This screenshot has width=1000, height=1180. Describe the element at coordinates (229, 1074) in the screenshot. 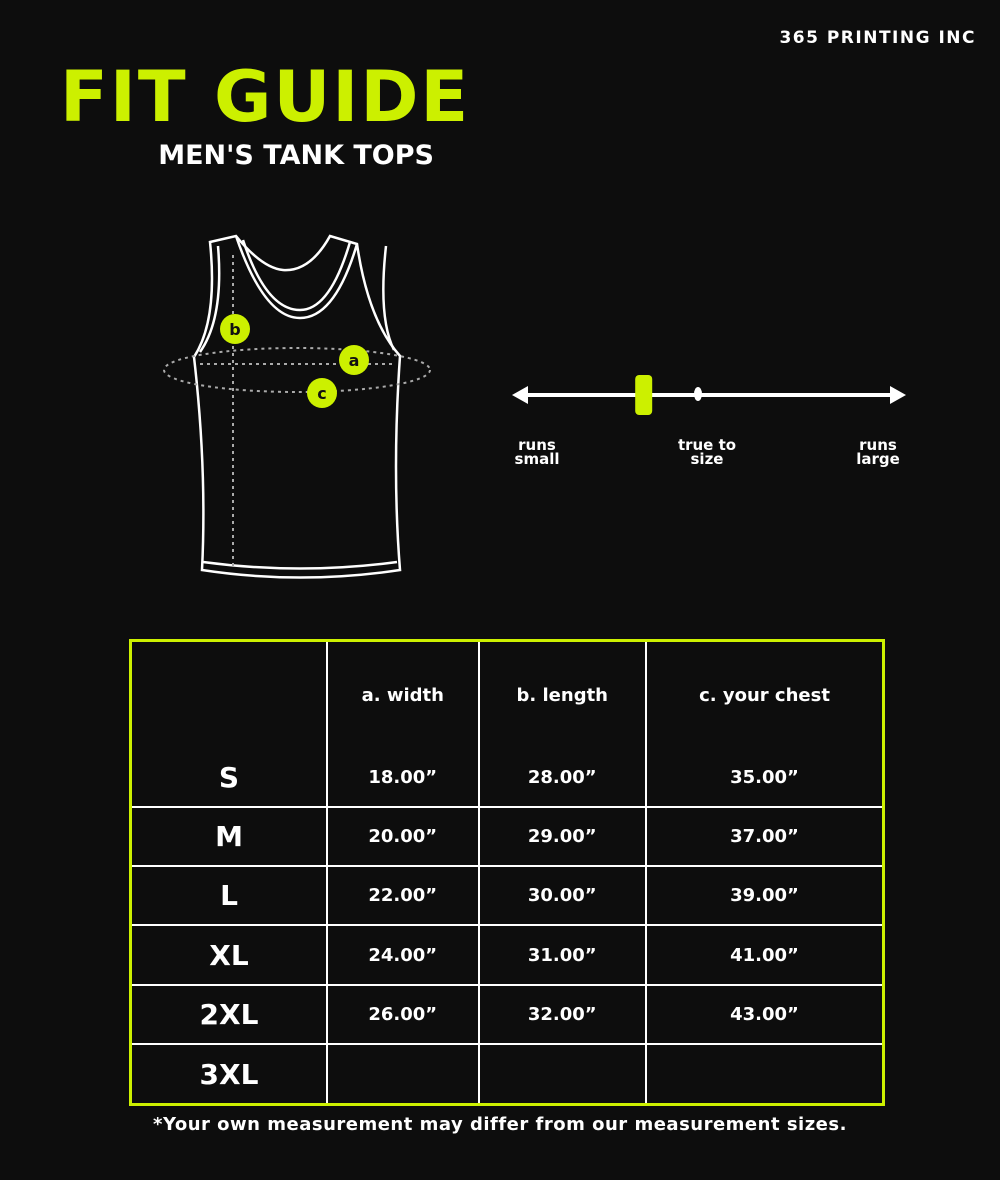

I see `size-label: 3XL` at that location.